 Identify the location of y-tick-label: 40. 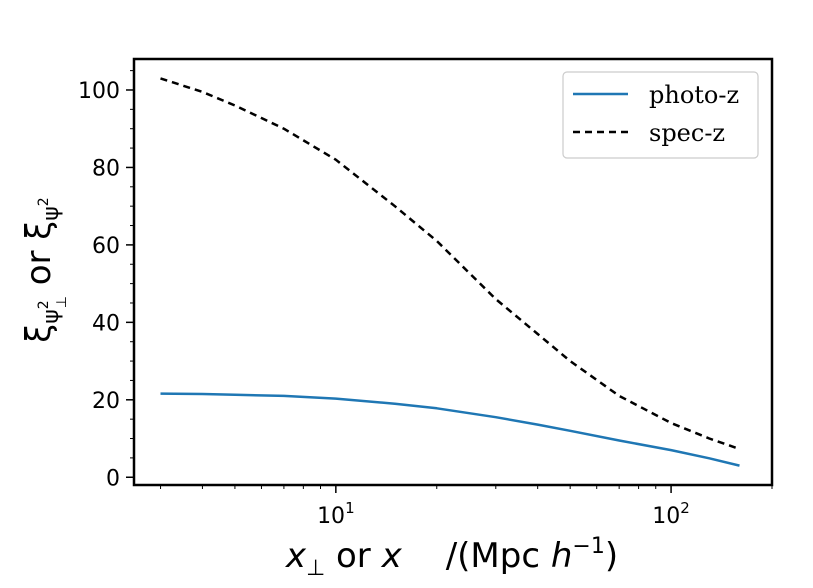
(106, 323).